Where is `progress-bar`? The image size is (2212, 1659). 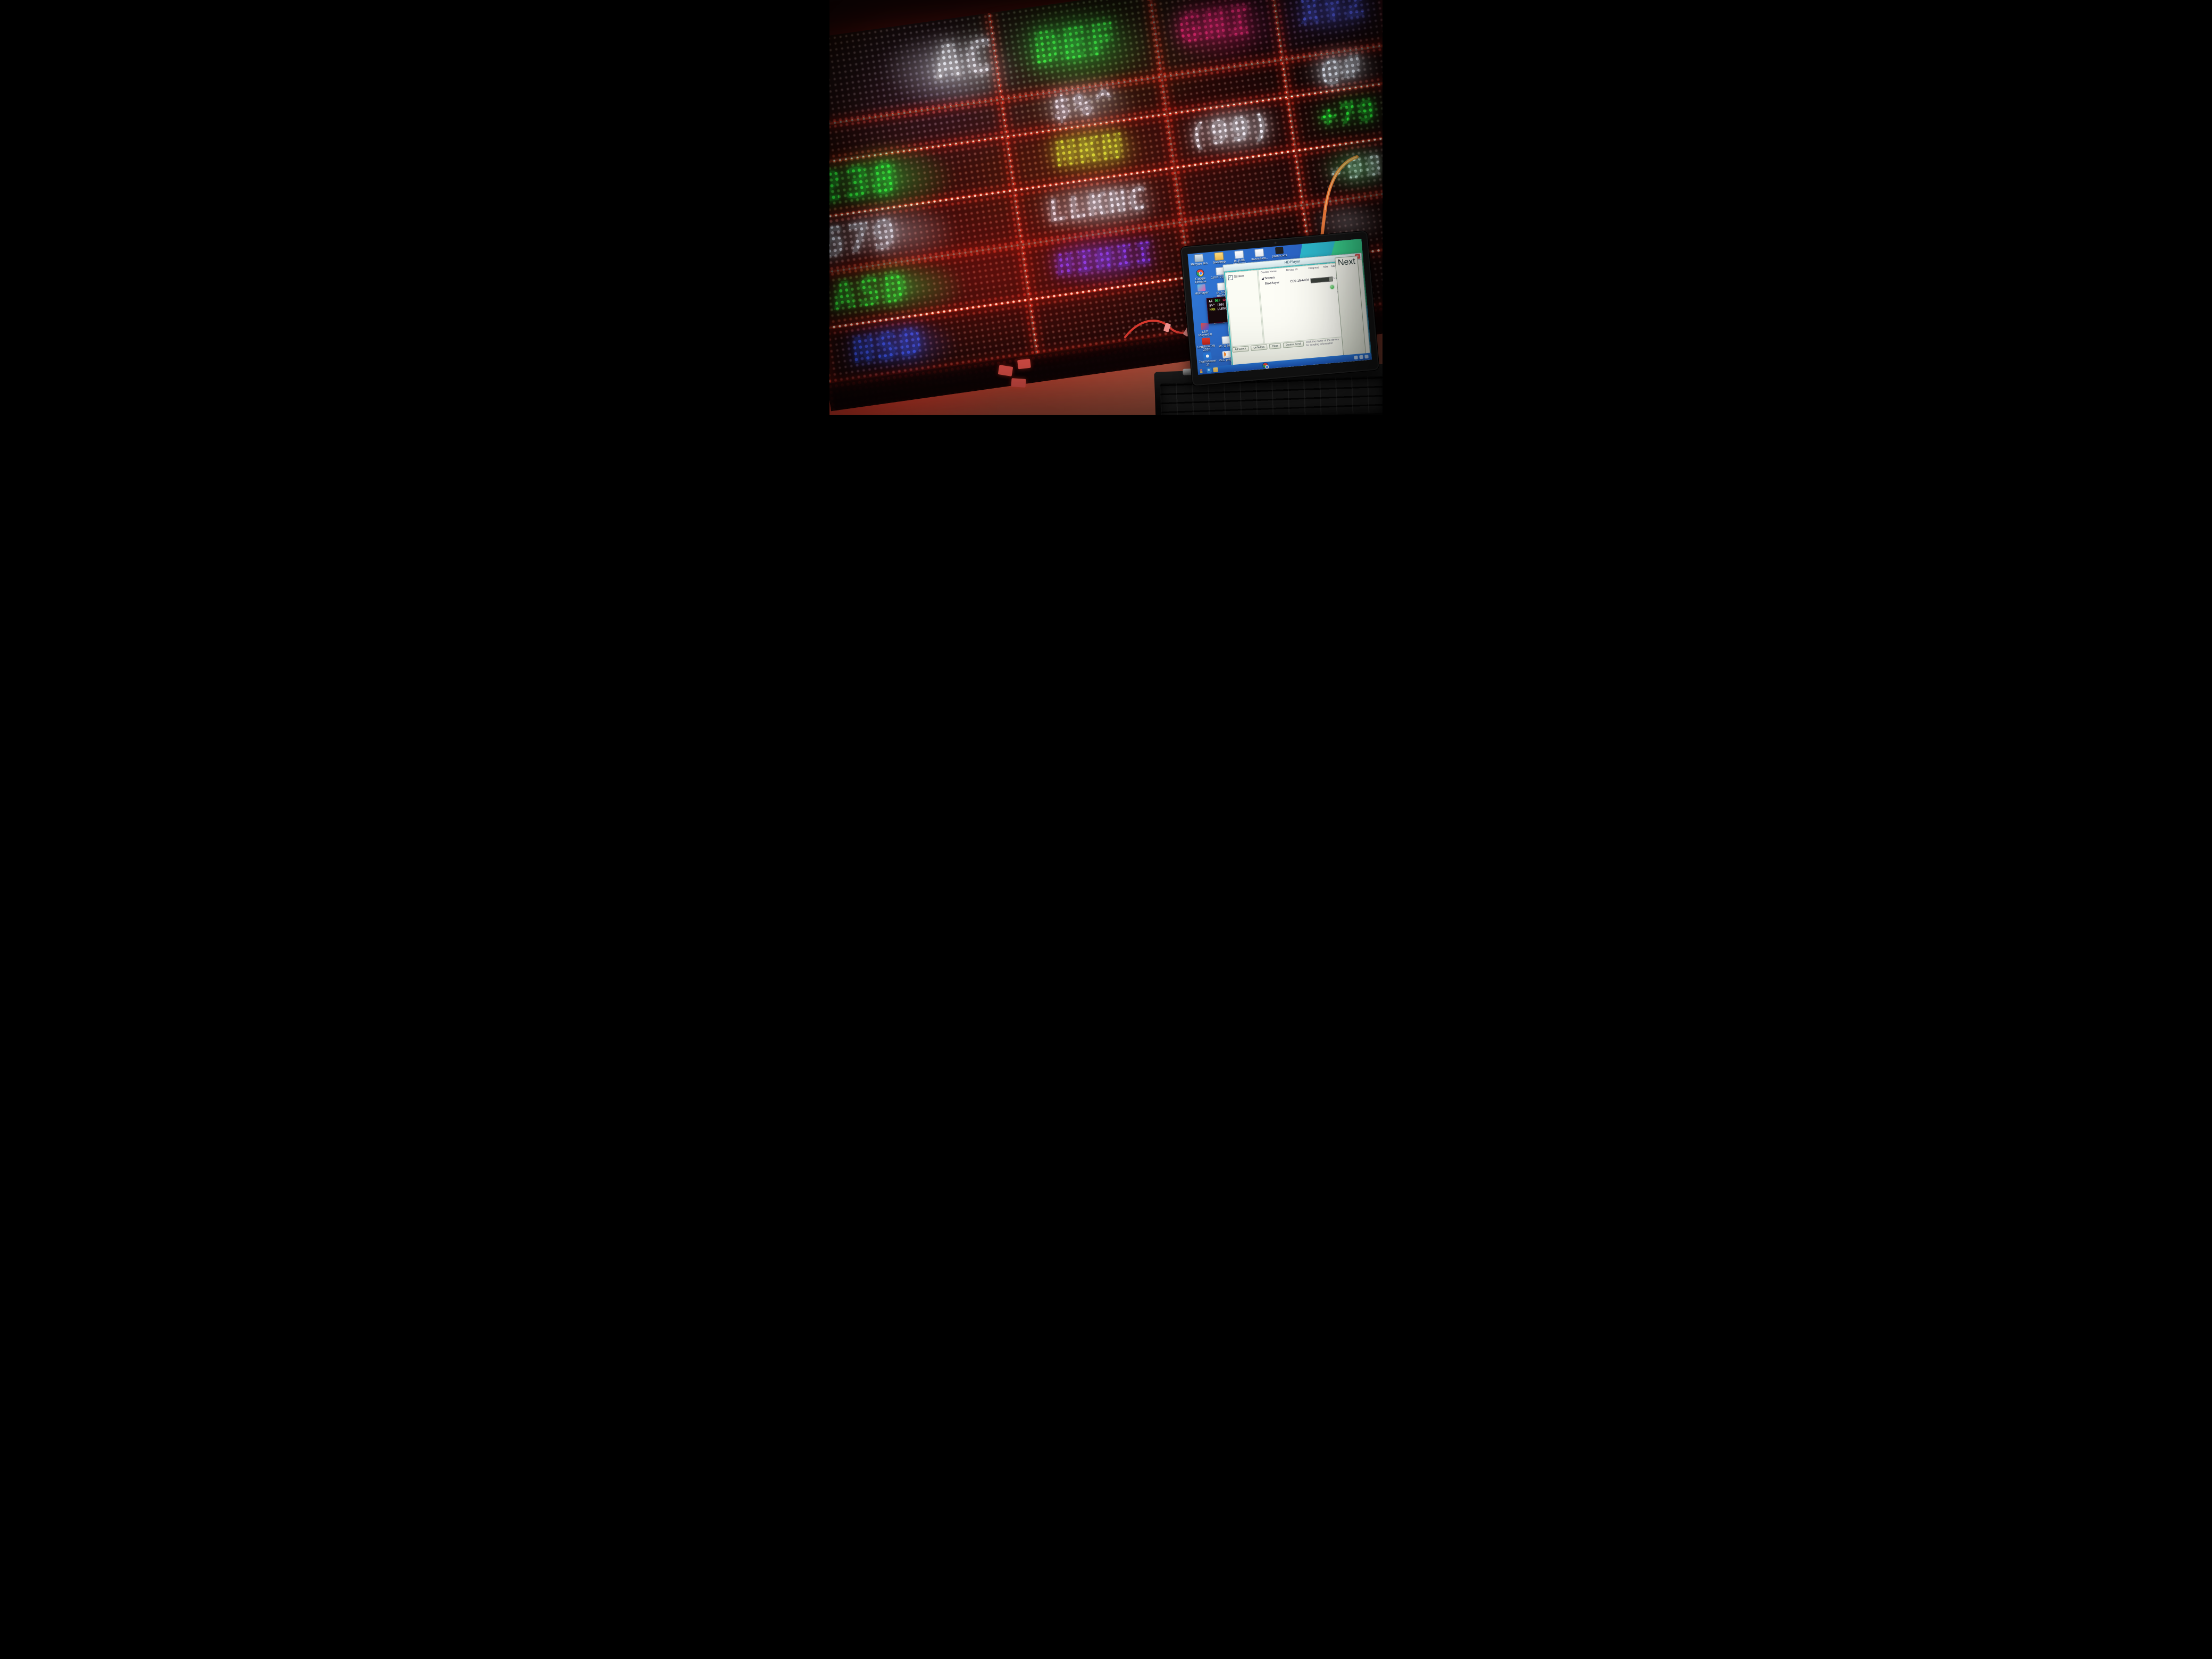 progress-bar is located at coordinates (1321, 279).